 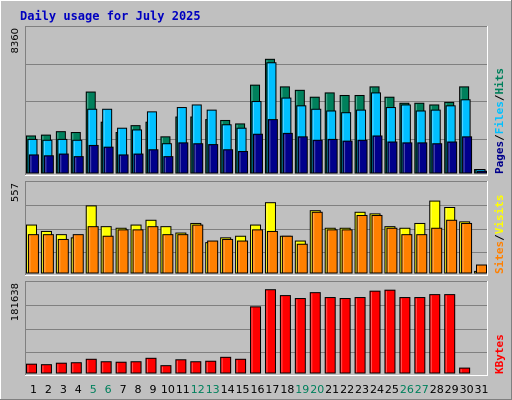 I want to click on bar-requests-pages-day-4-body, so click(x=78, y=165).